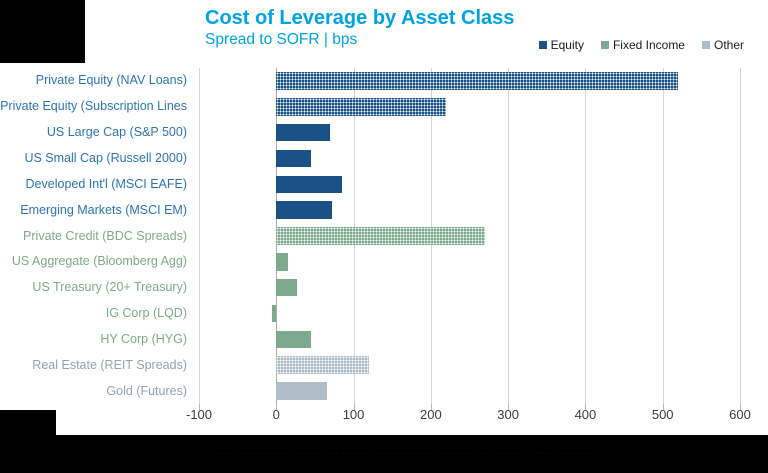 The width and height of the screenshot is (768, 473). I want to click on x-axis-tick-labels: -100 0 100 200 300 400 500 600, so click(468, 416).